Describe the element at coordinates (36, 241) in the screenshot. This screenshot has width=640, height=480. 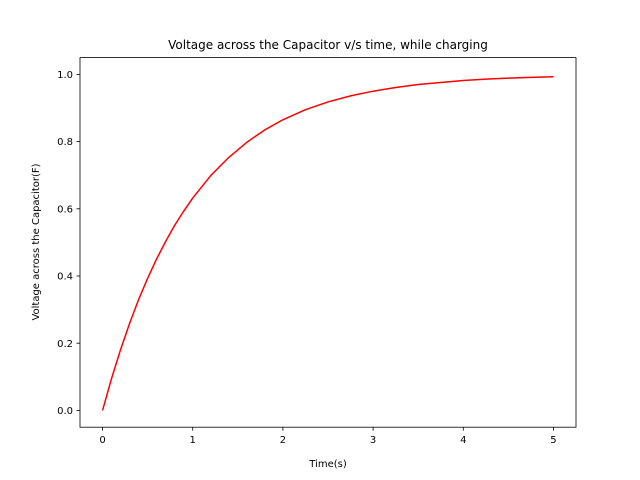
I see `y-axis-label: Voltage across the Capacitor(F)` at that location.